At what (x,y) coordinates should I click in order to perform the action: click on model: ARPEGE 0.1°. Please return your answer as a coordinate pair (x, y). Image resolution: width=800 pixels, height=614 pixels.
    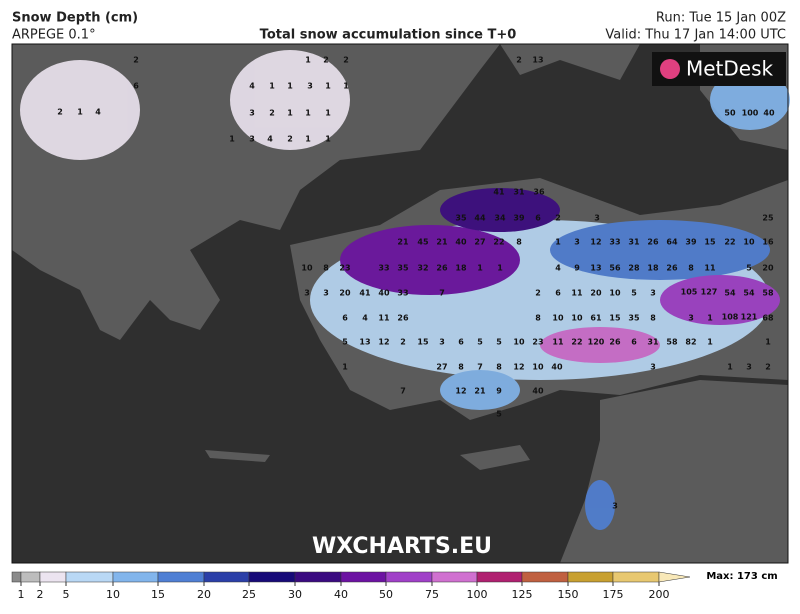
    Looking at the image, I should click on (54, 35).